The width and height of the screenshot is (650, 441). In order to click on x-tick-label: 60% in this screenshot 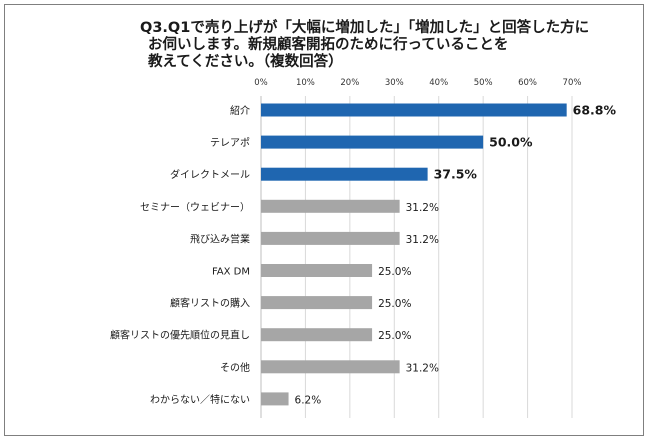, I will do `click(527, 83)`.